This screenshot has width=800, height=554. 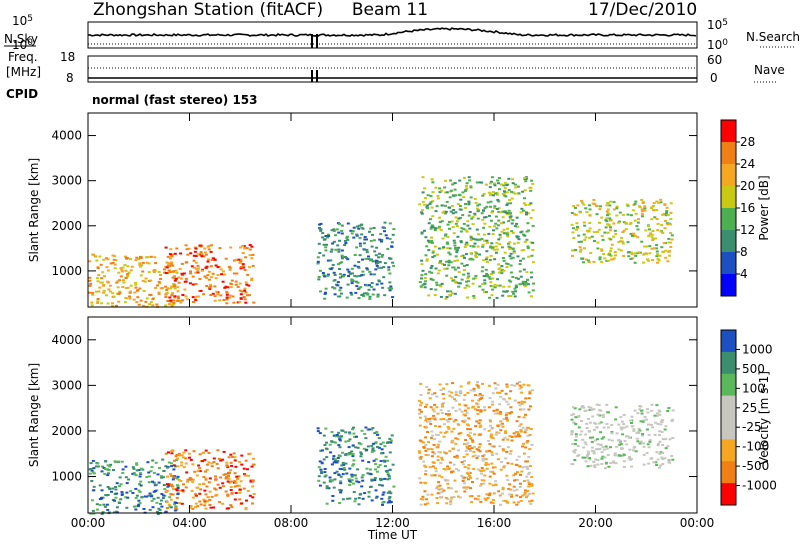 I want to click on colorbar-swatch, so click(x=728, y=472).